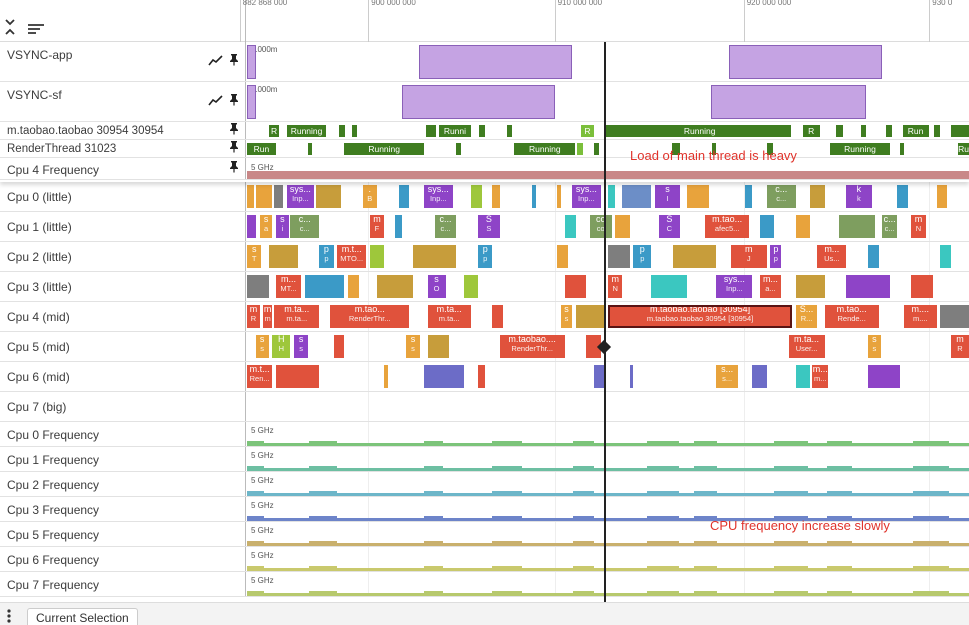 The width and height of the screenshot is (969, 625). I want to click on slice: R, so click(587, 131).